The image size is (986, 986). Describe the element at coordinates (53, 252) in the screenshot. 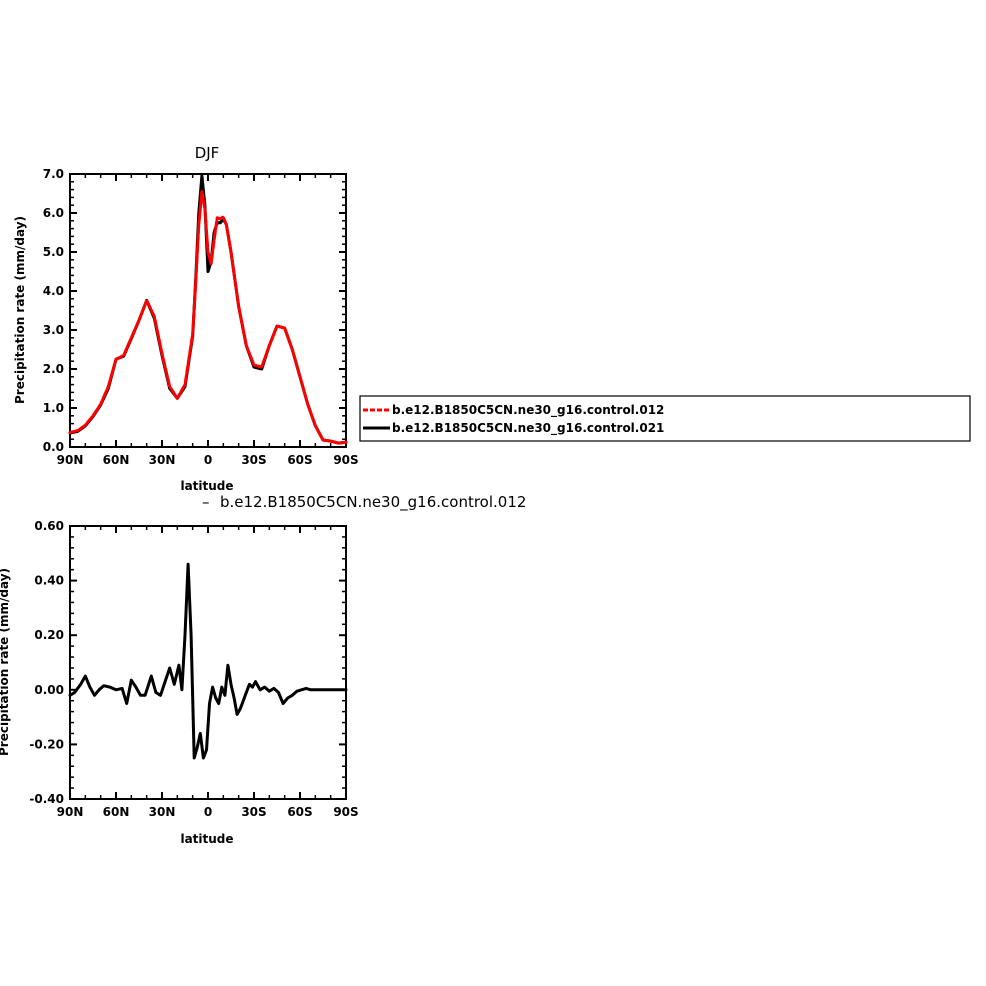

I see `top-y-tick-label: 5.0` at that location.